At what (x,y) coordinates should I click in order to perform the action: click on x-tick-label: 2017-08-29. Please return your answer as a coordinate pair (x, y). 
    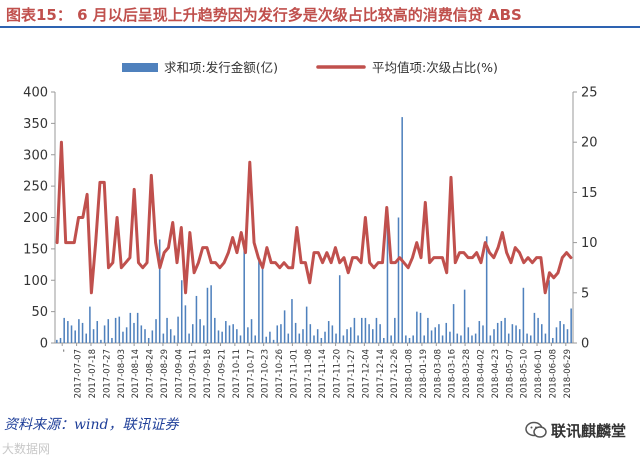
    Looking at the image, I should click on (165, 373).